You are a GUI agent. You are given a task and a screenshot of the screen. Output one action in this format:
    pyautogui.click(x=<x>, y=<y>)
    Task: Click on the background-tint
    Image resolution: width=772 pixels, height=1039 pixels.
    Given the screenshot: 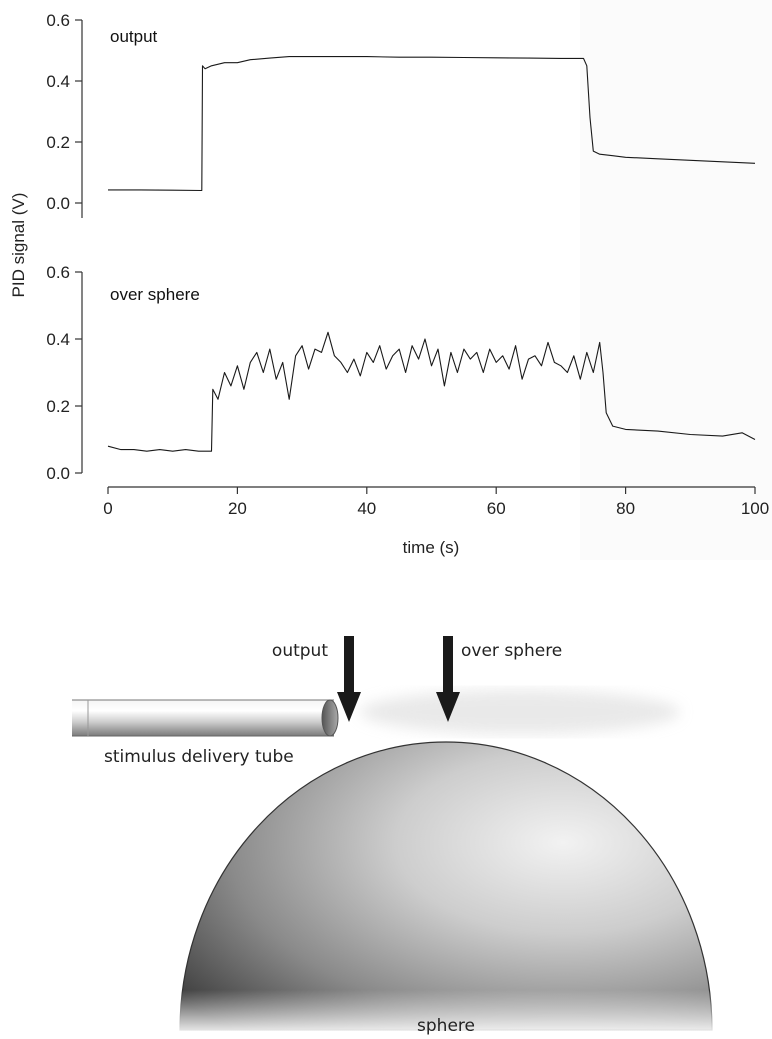 What is the action you would take?
    pyautogui.click(x=676, y=280)
    